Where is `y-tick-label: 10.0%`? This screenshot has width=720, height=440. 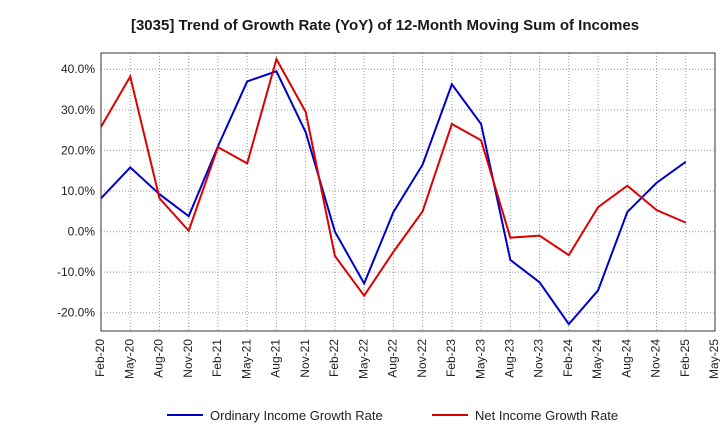
y-tick-label: 10.0% is located at coordinates (78, 191).